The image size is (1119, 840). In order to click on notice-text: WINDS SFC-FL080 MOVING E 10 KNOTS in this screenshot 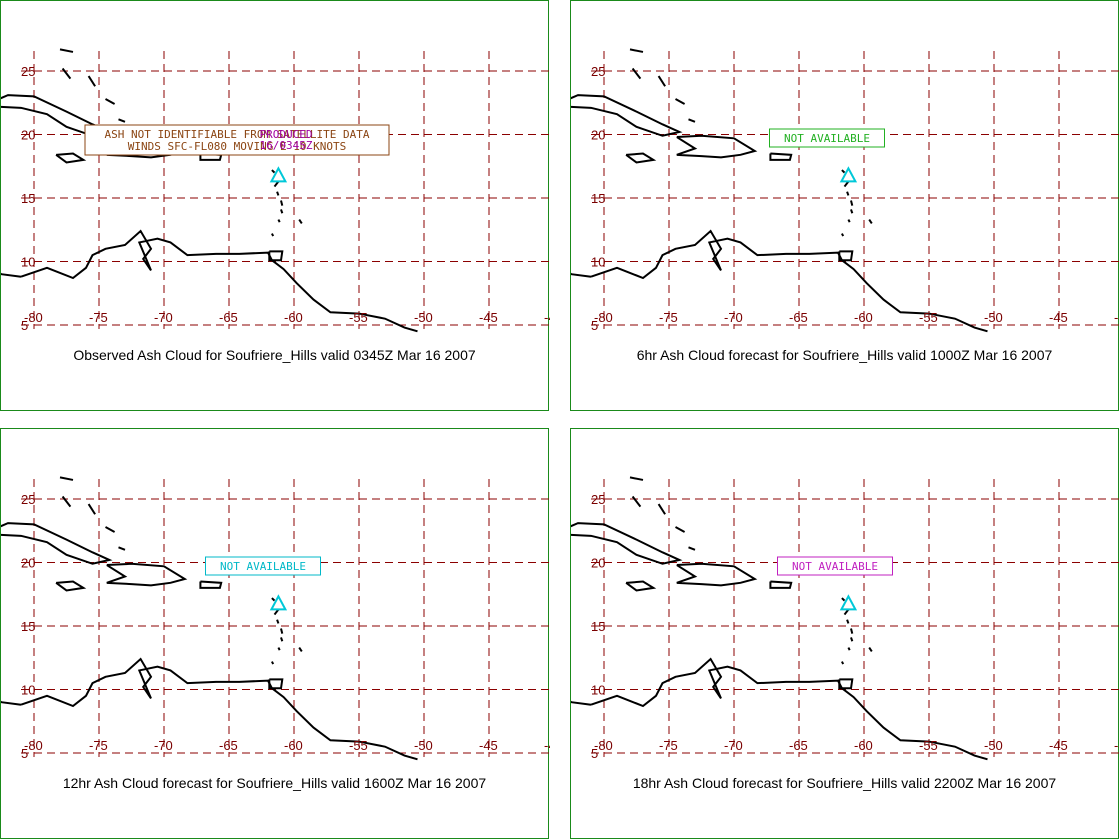, I will do `click(237, 146)`.